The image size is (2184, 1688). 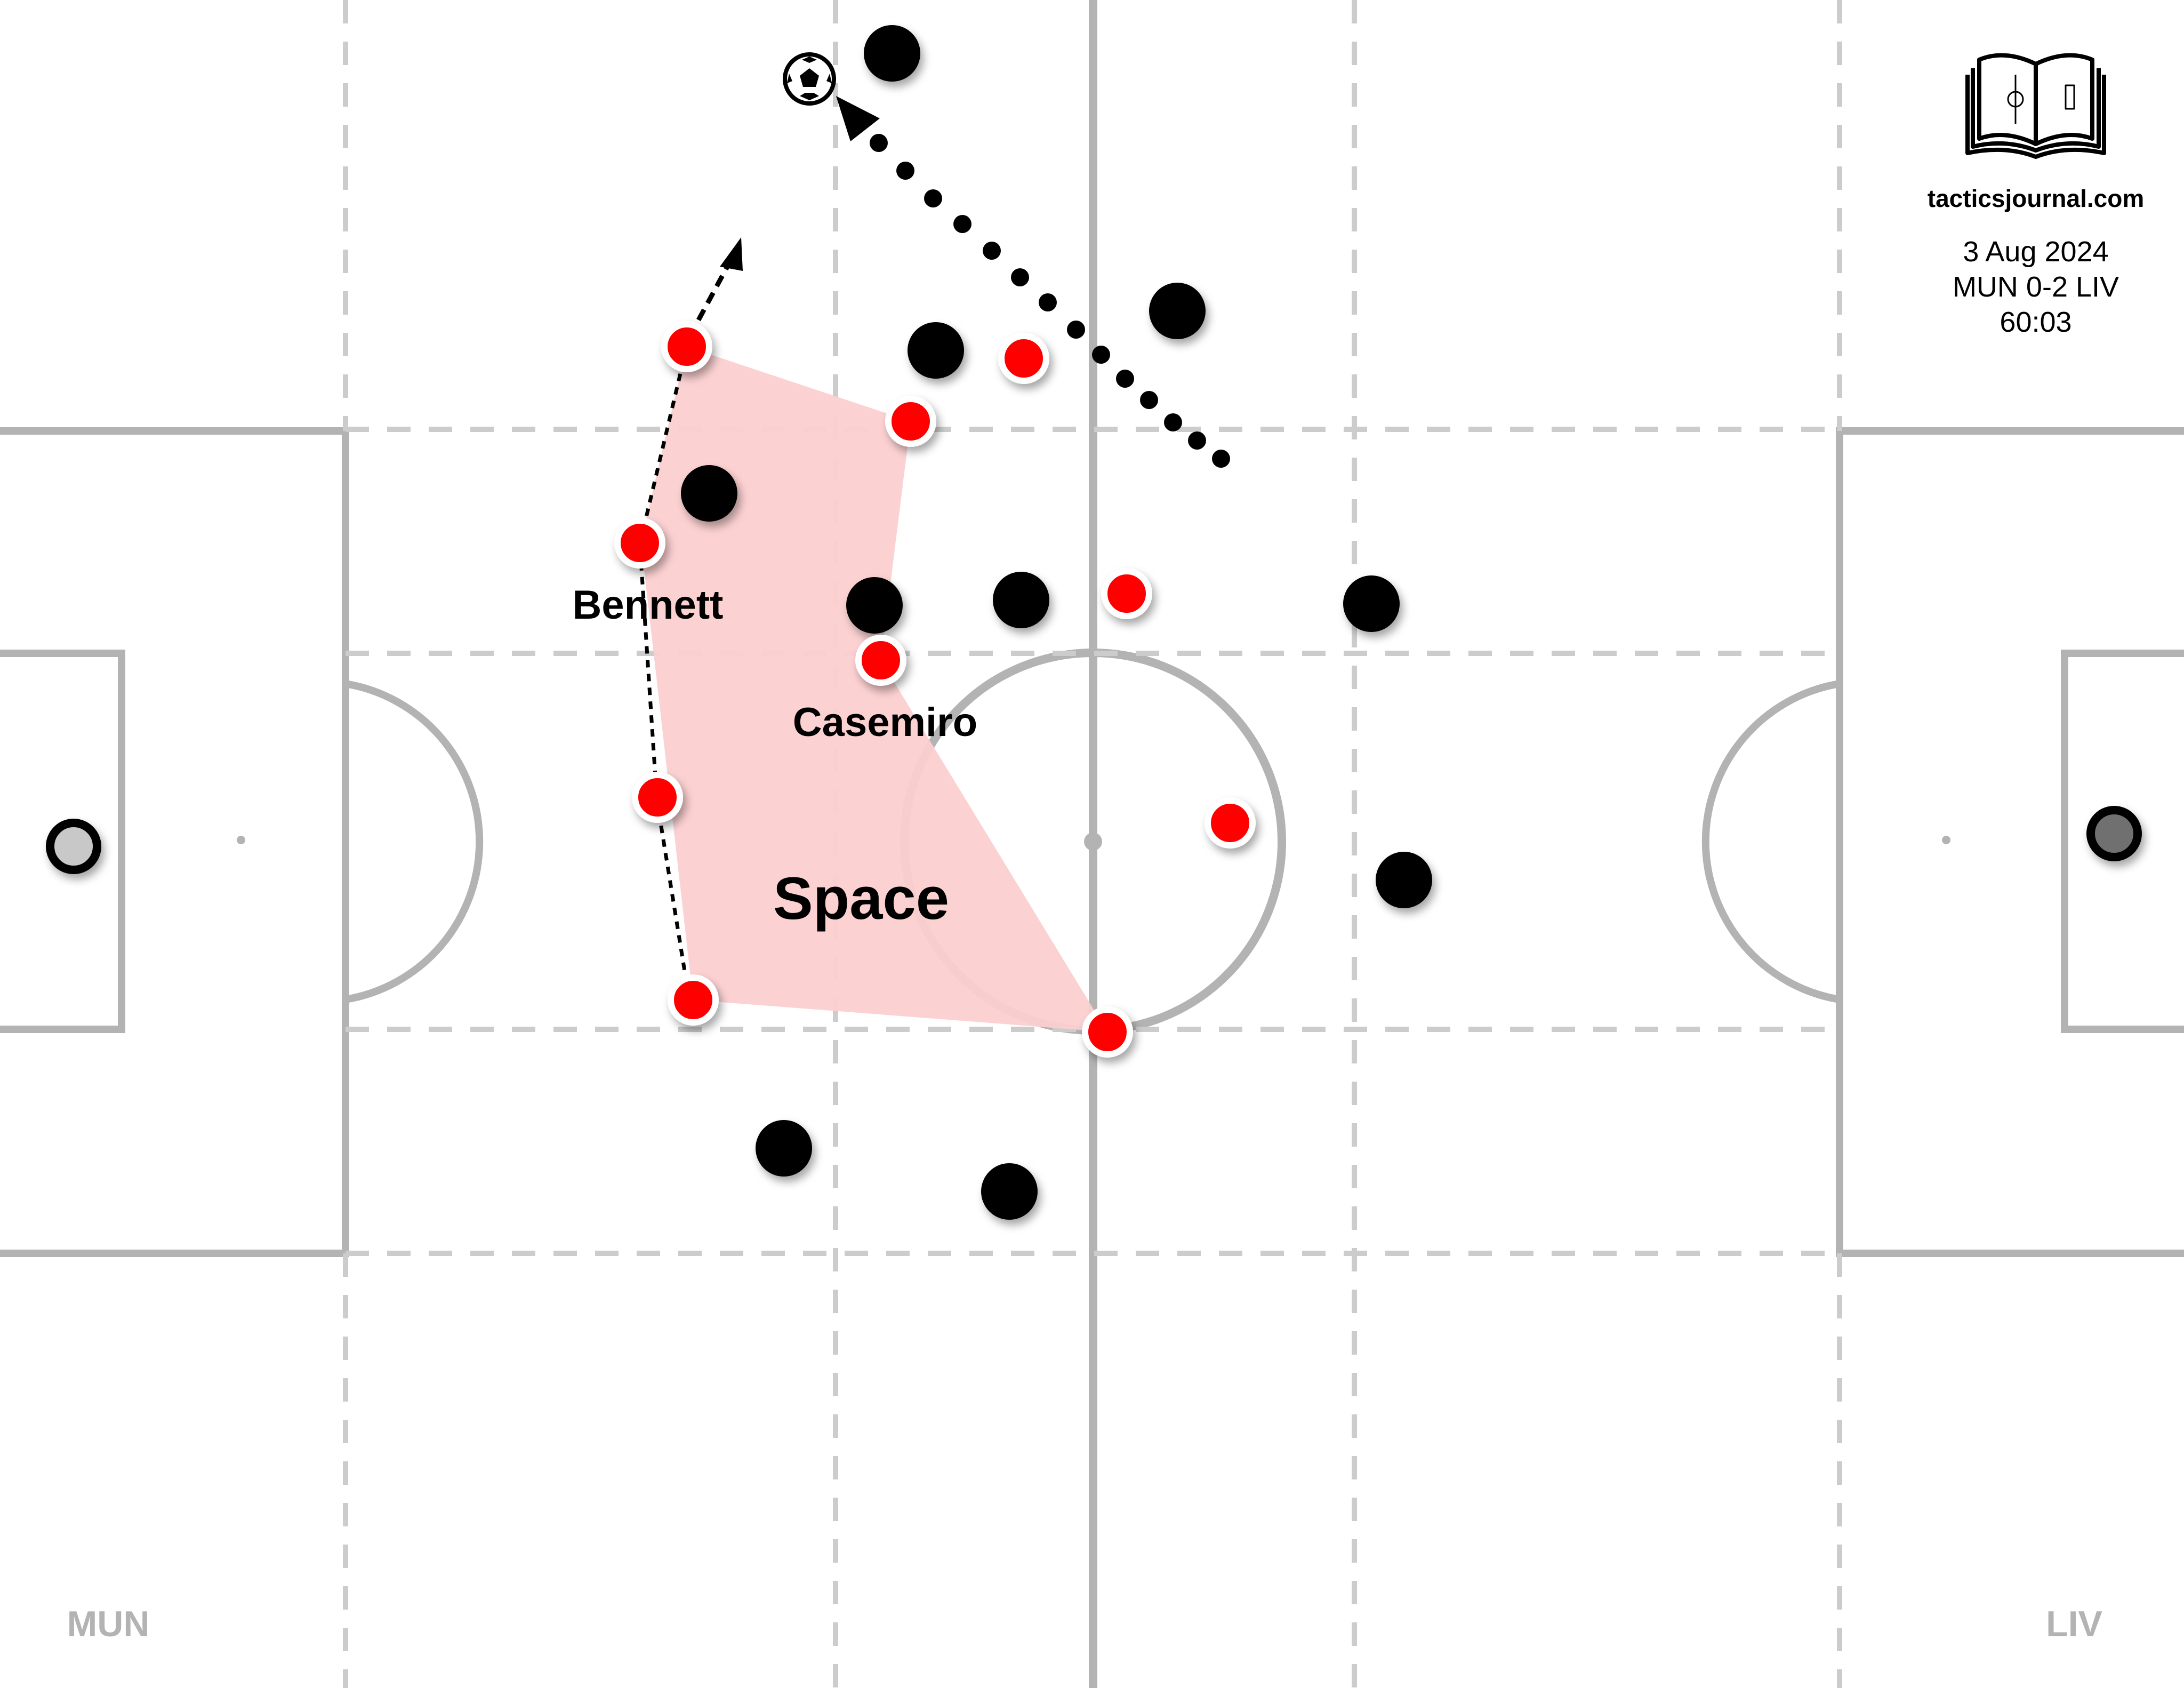 I want to click on left-penalty-box, so click(x=174, y=842).